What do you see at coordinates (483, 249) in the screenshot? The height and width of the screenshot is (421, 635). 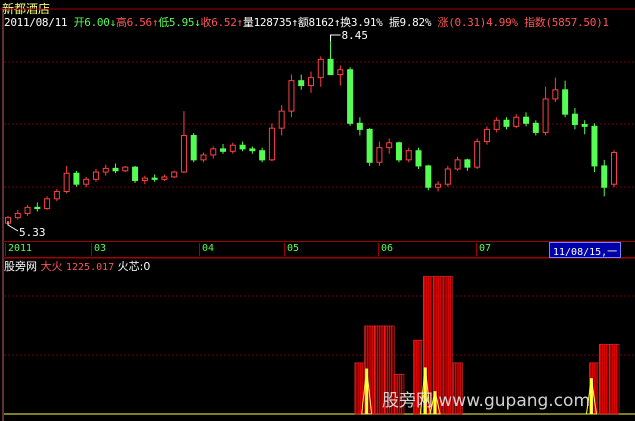 I see `x-tick-label: 07` at bounding box center [483, 249].